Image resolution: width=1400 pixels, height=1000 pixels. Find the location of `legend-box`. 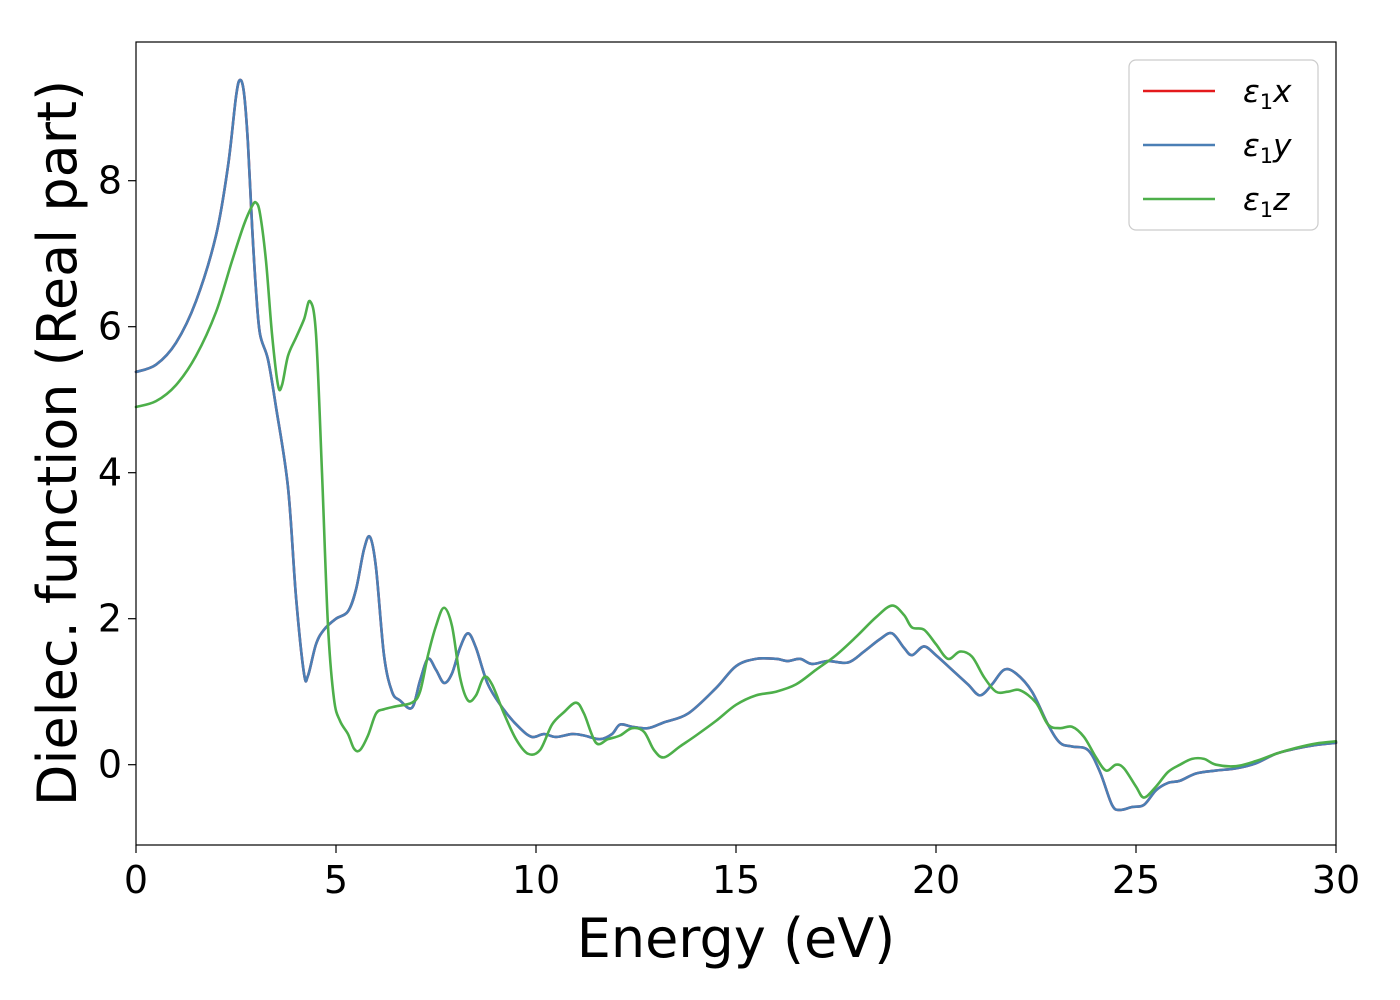

legend-box is located at coordinates (1223, 145).